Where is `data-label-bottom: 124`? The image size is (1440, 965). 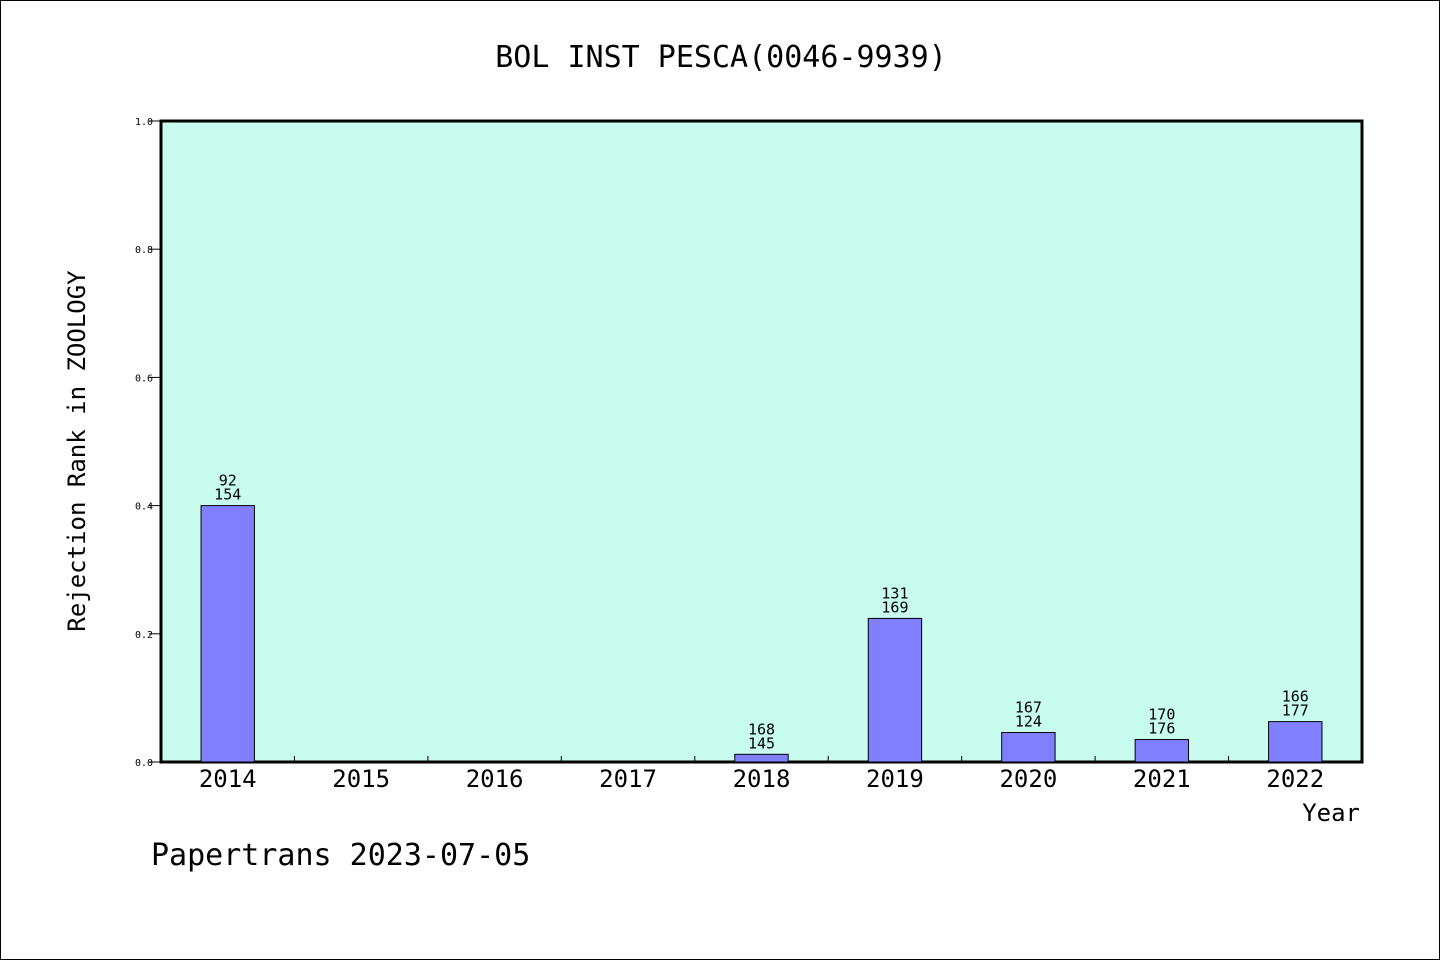 data-label-bottom: 124 is located at coordinates (1028, 722).